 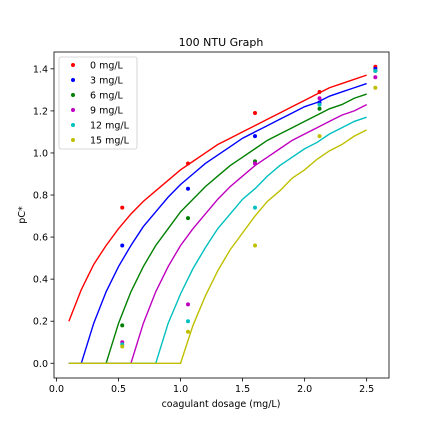 What do you see at coordinates (40, 280) in the screenshot?
I see `y-tick-label: 0.4` at bounding box center [40, 280].